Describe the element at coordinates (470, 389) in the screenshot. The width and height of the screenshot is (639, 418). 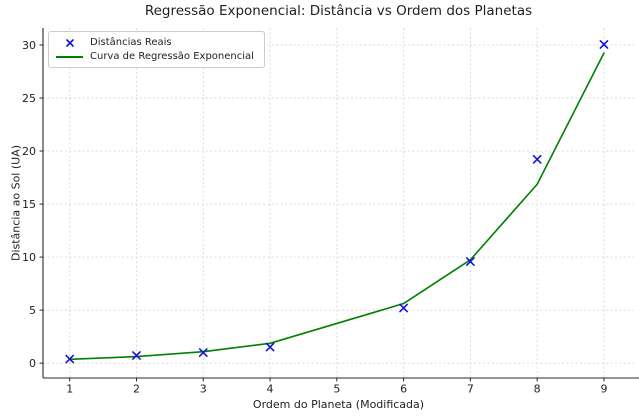
I see `x-tick-label: 7` at that location.